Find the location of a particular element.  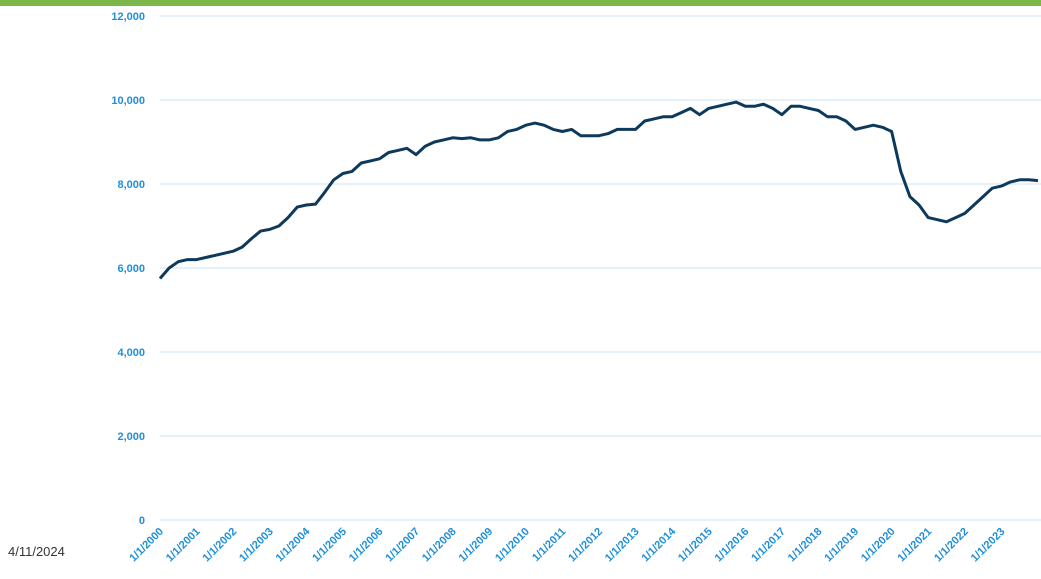

x-tick-label: 1/1/2002 is located at coordinates (220, 545).